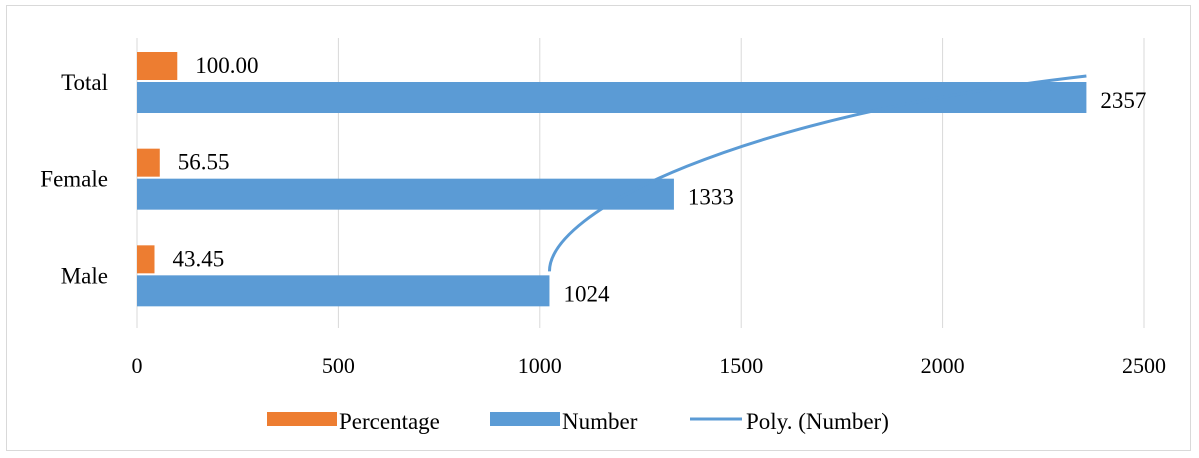 The width and height of the screenshot is (1199, 458). Describe the element at coordinates (540, 365) in the screenshot. I see `x-tick-label: 1000` at that location.